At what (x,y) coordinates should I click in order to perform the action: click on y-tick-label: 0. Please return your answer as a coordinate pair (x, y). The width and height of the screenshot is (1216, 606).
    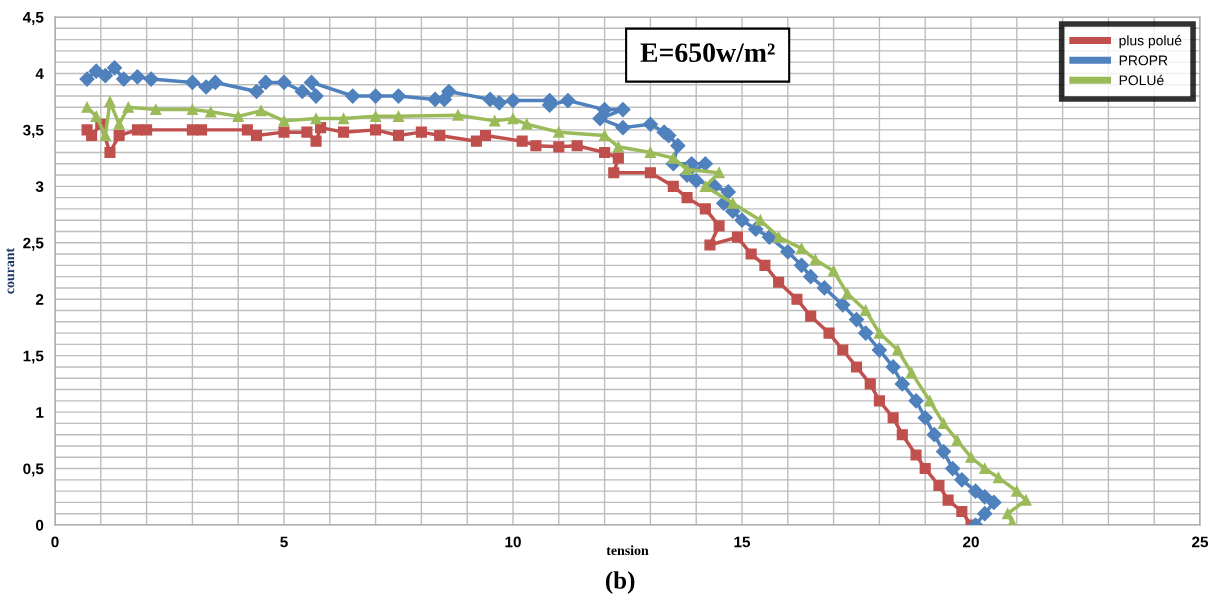
    Looking at the image, I should click on (40, 525).